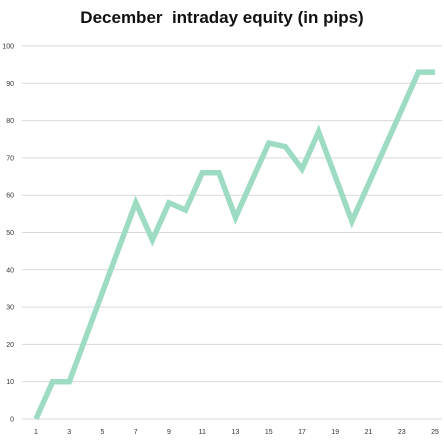  What do you see at coordinates (69, 432) in the screenshot?
I see `x-tick-label: 3` at bounding box center [69, 432].